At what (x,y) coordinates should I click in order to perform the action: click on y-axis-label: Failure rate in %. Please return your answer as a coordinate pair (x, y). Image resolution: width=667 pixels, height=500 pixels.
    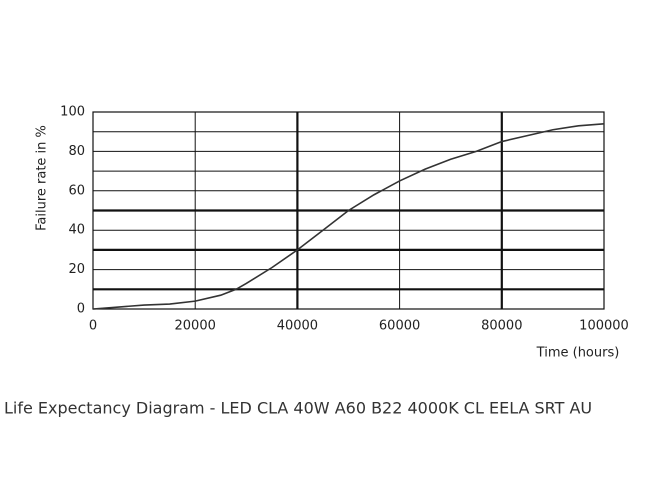
    Looking at the image, I should click on (42, 178).